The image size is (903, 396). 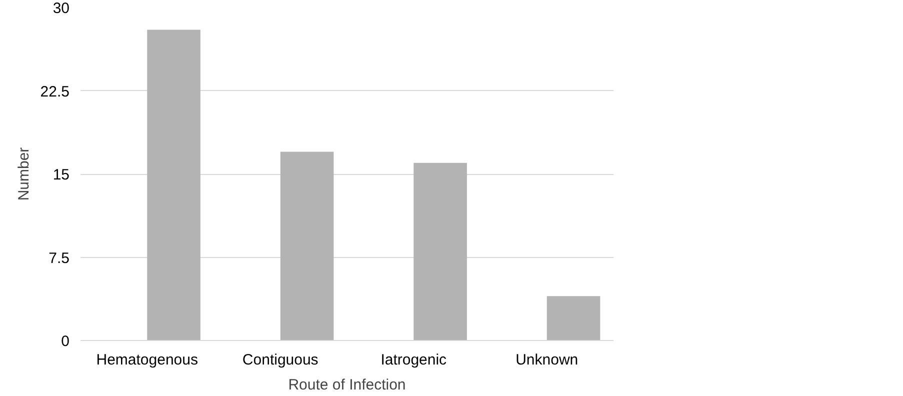 What do you see at coordinates (61, 8) in the screenshot?
I see `y-tick-label: 30` at bounding box center [61, 8].